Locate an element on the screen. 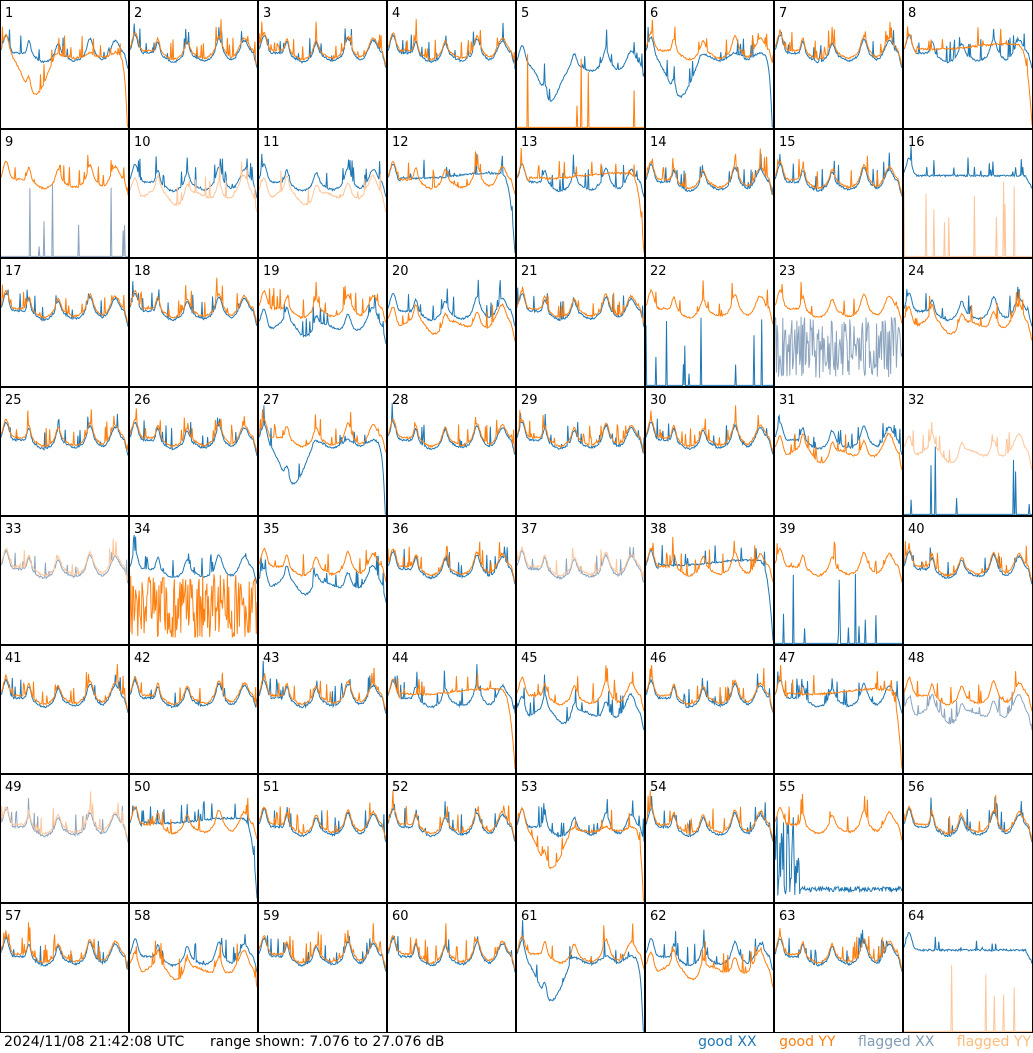 This screenshot has width=1033, height=1053. panel-number-31: 31 is located at coordinates (787, 400).